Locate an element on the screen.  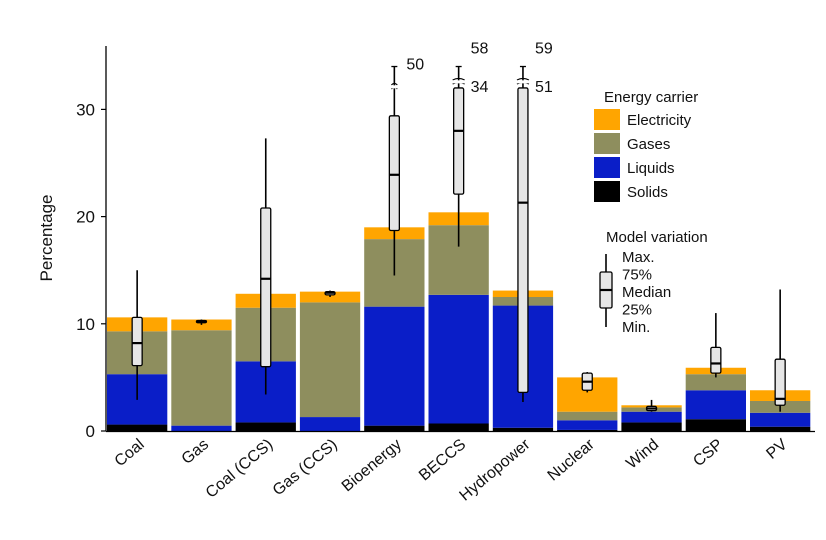
y-tick-label: 0 is located at coordinates (90, 431).